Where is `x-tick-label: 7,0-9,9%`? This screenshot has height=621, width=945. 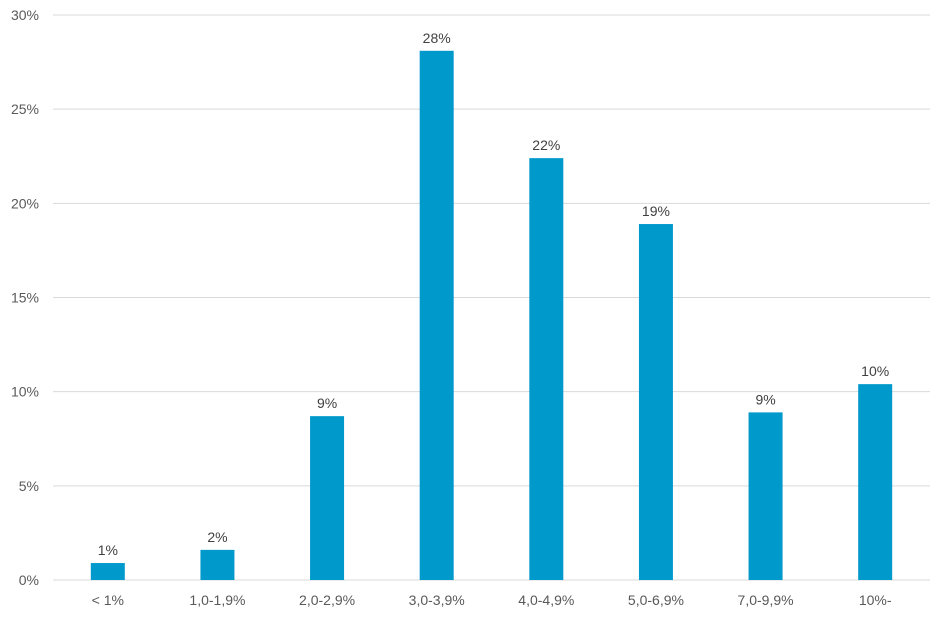
x-tick-label: 7,0-9,9% is located at coordinates (766, 600).